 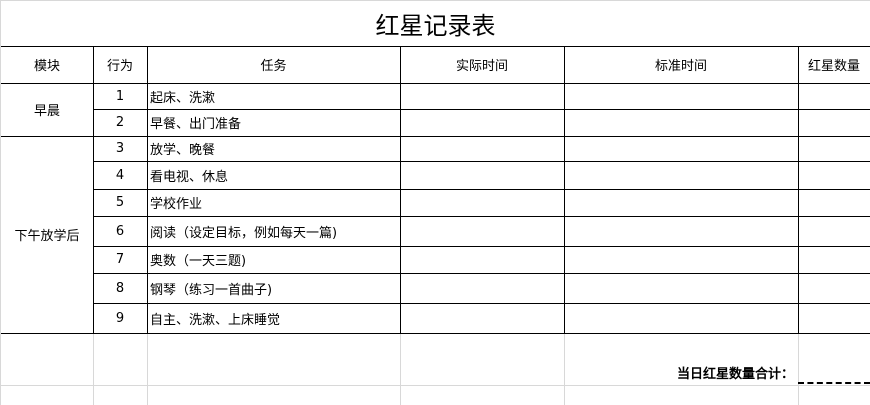 I want to click on row-number: 2, so click(x=120, y=122).